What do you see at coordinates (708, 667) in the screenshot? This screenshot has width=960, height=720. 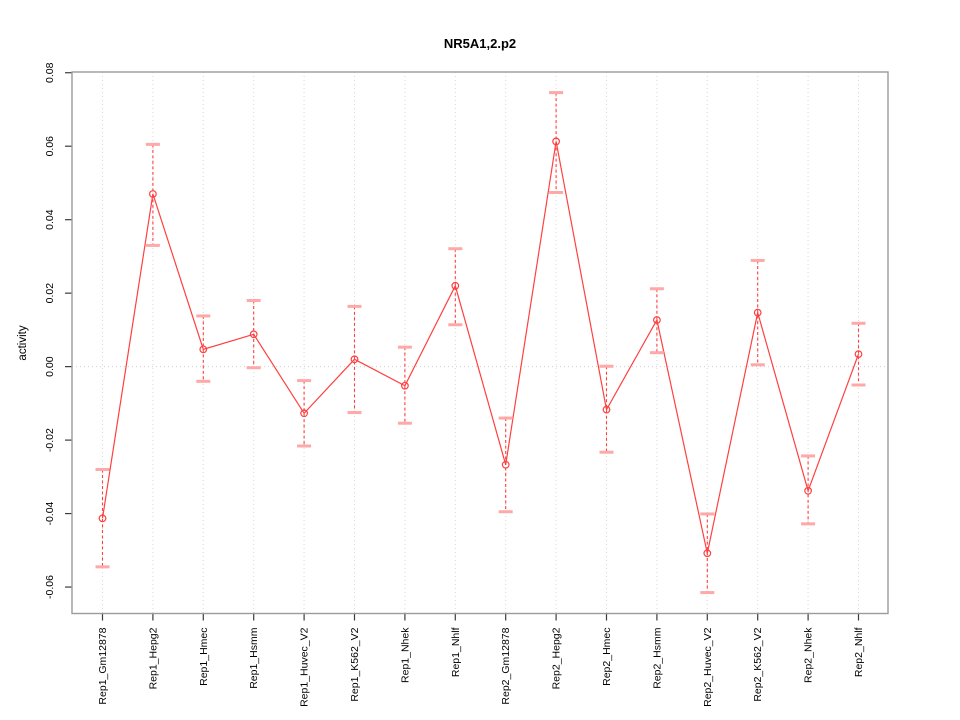 I see `x-tick-label: Rep2_Huvec_V2` at bounding box center [708, 667].